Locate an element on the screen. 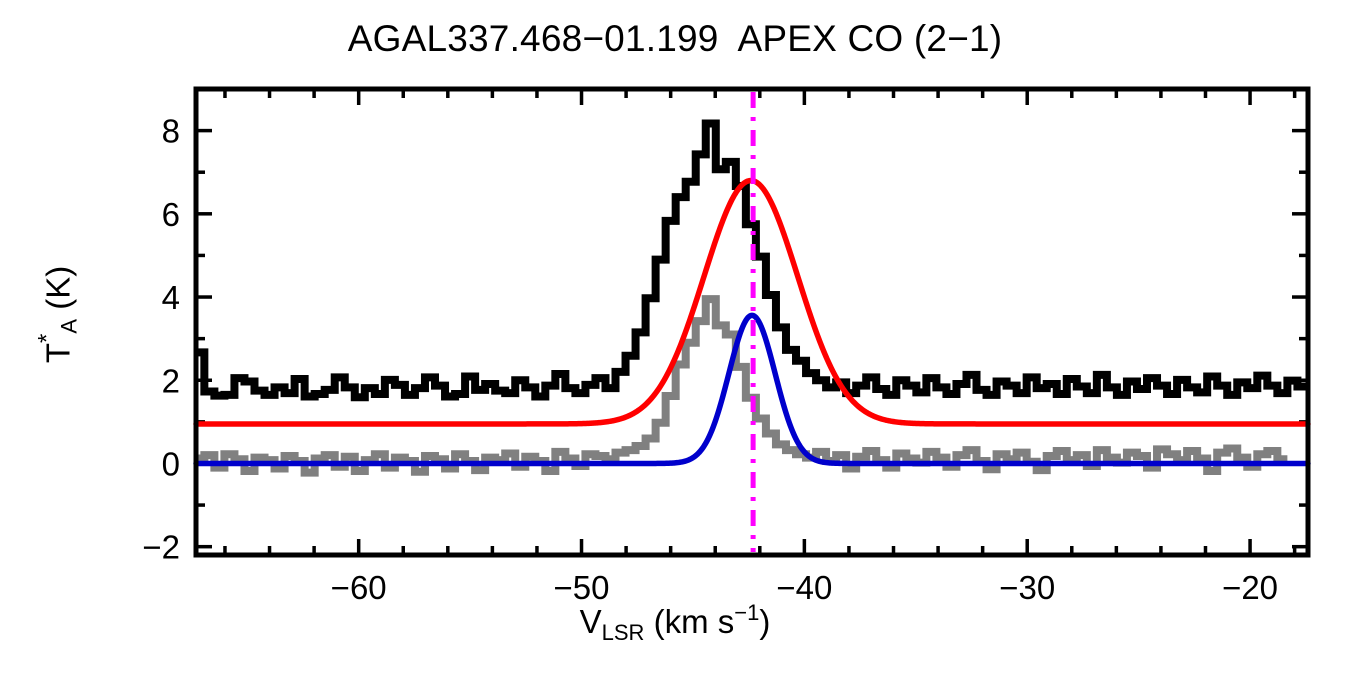 This screenshot has width=1350, height=675. y-tick-label: 4 is located at coordinates (171, 297).